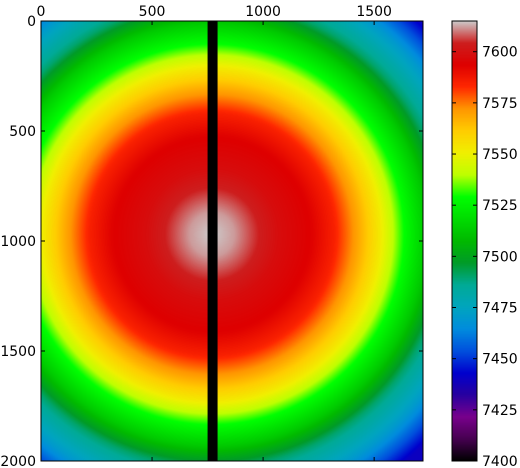  Describe the element at coordinates (500, 411) in the screenshot. I see `colorbar-tick-label: 7425` at that location.